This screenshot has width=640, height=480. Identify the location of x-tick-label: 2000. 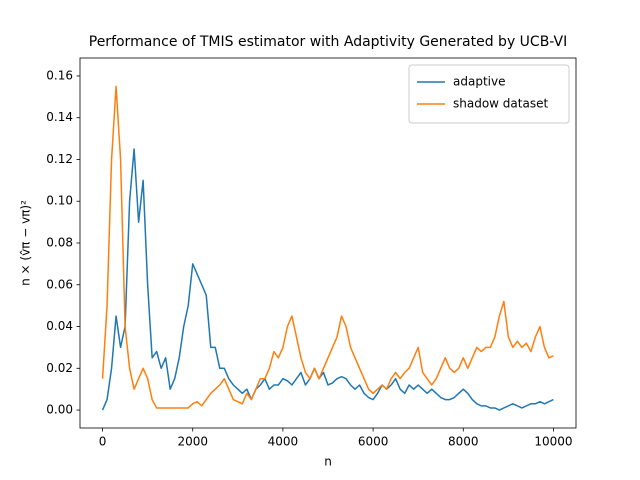
(192, 442).